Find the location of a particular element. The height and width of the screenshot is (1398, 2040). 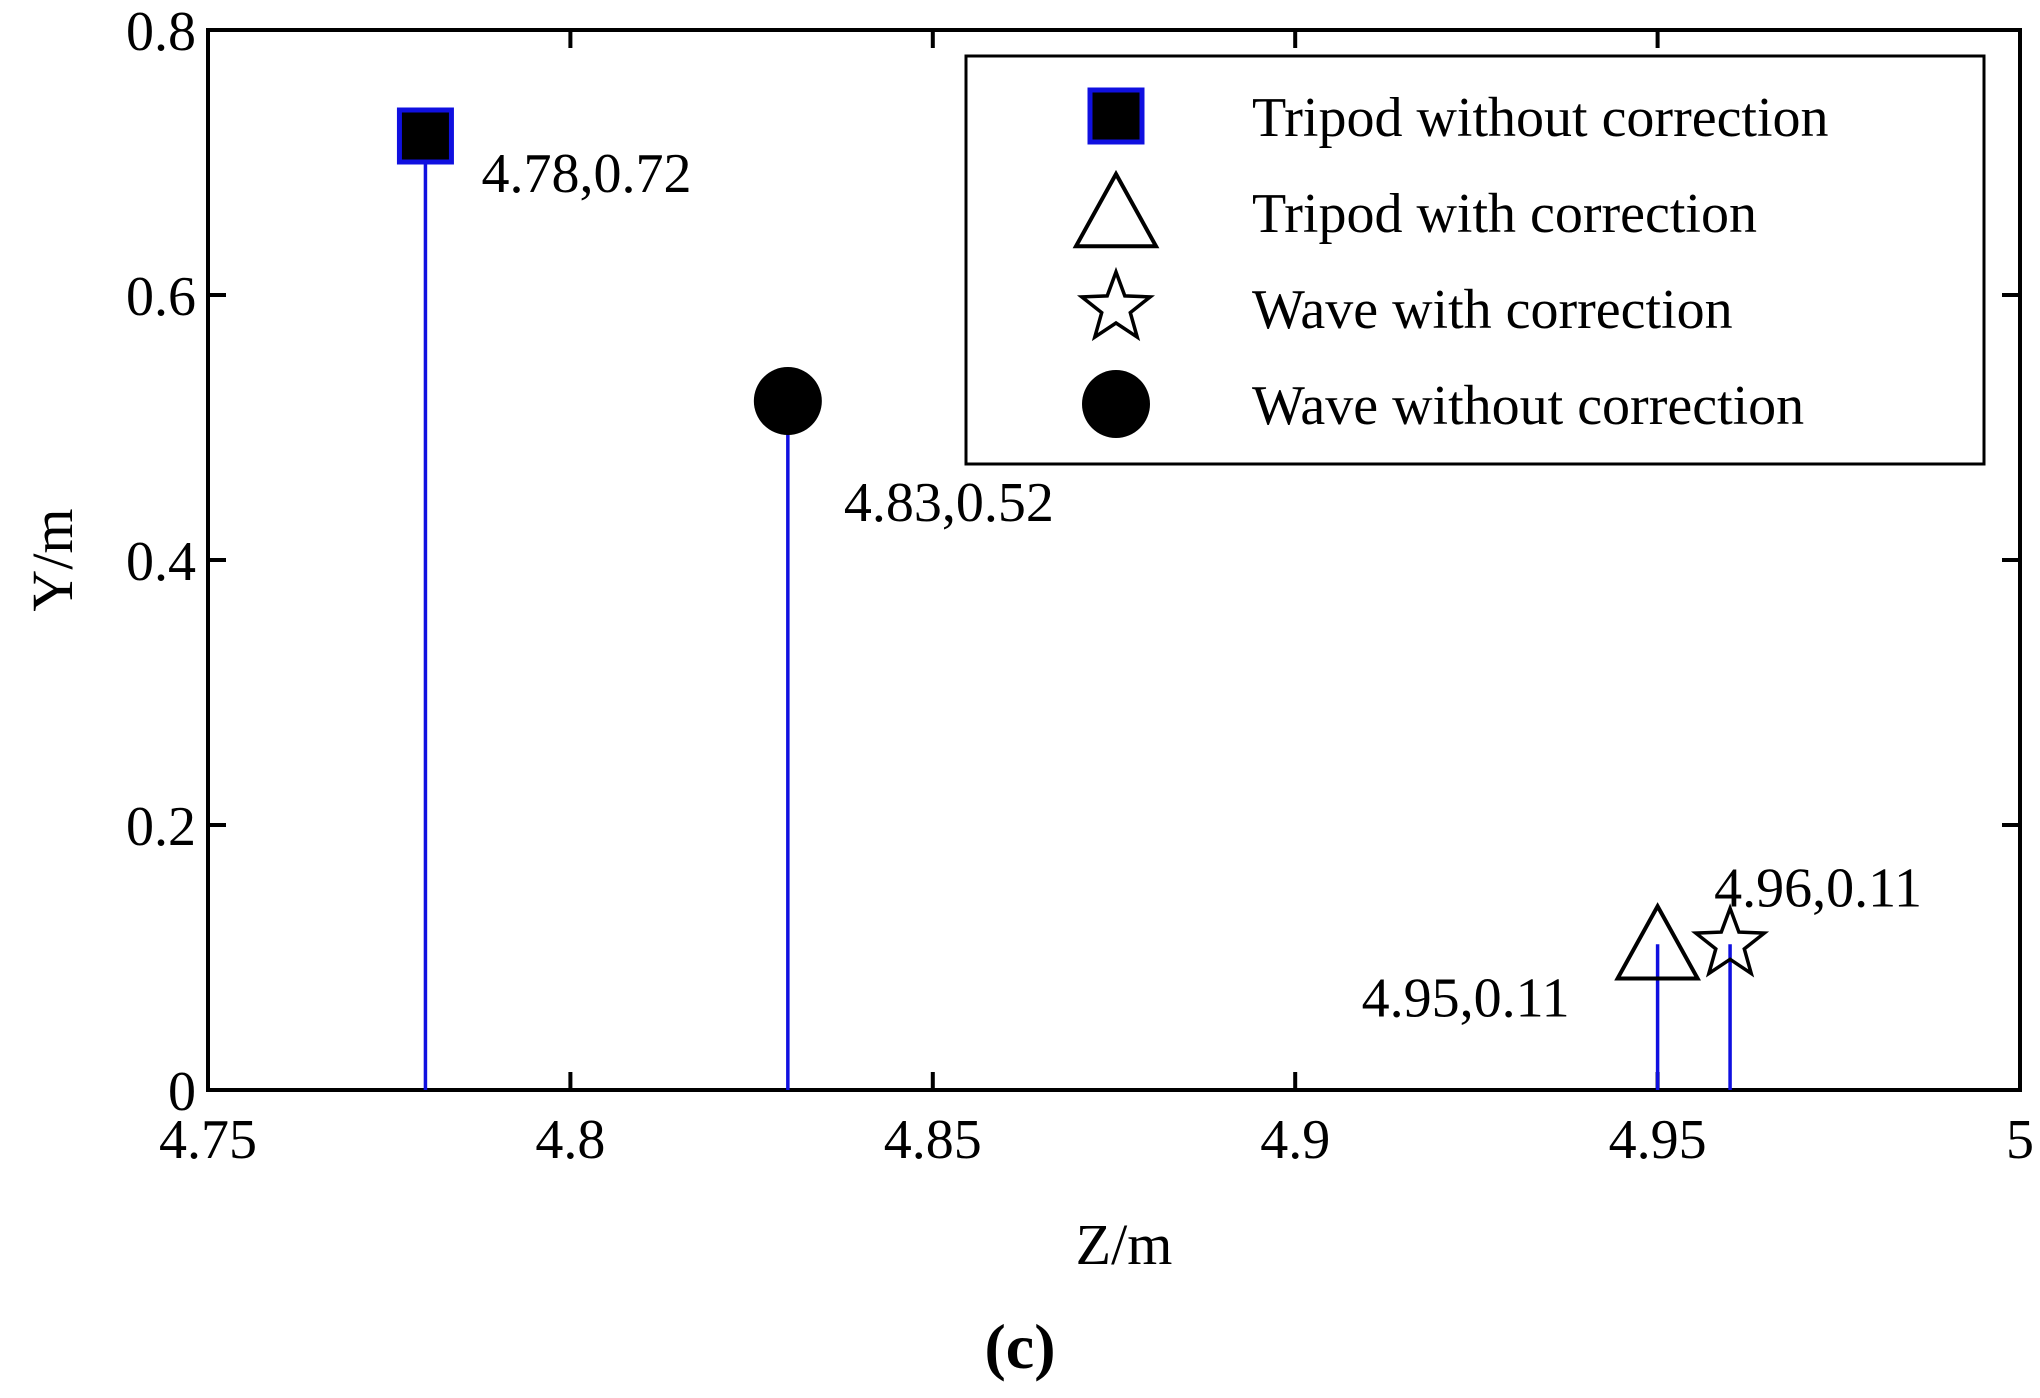

x-tick-label: 5 is located at coordinates (2020, 1140).